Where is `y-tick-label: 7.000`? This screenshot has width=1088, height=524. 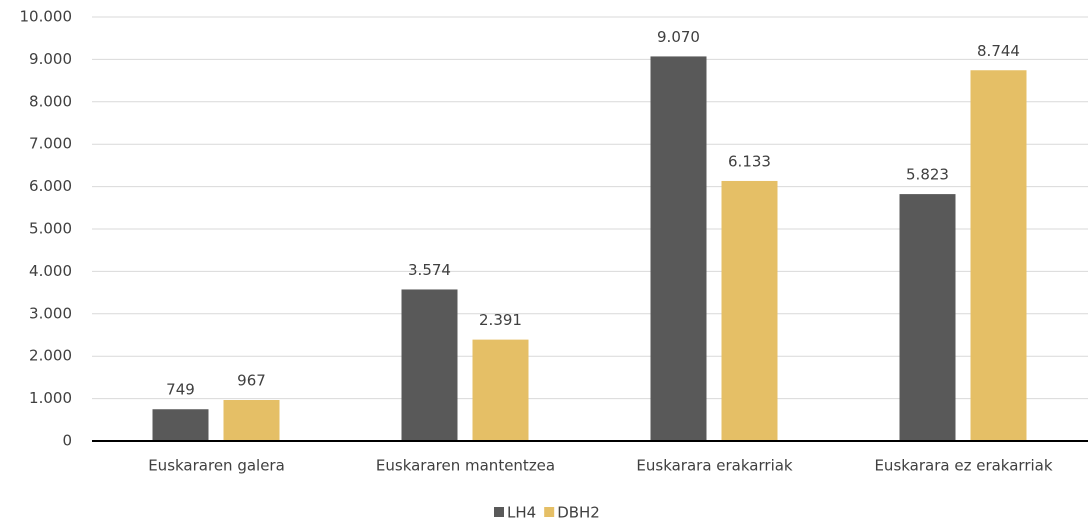
y-tick-label: 7.000 is located at coordinates (50, 144).